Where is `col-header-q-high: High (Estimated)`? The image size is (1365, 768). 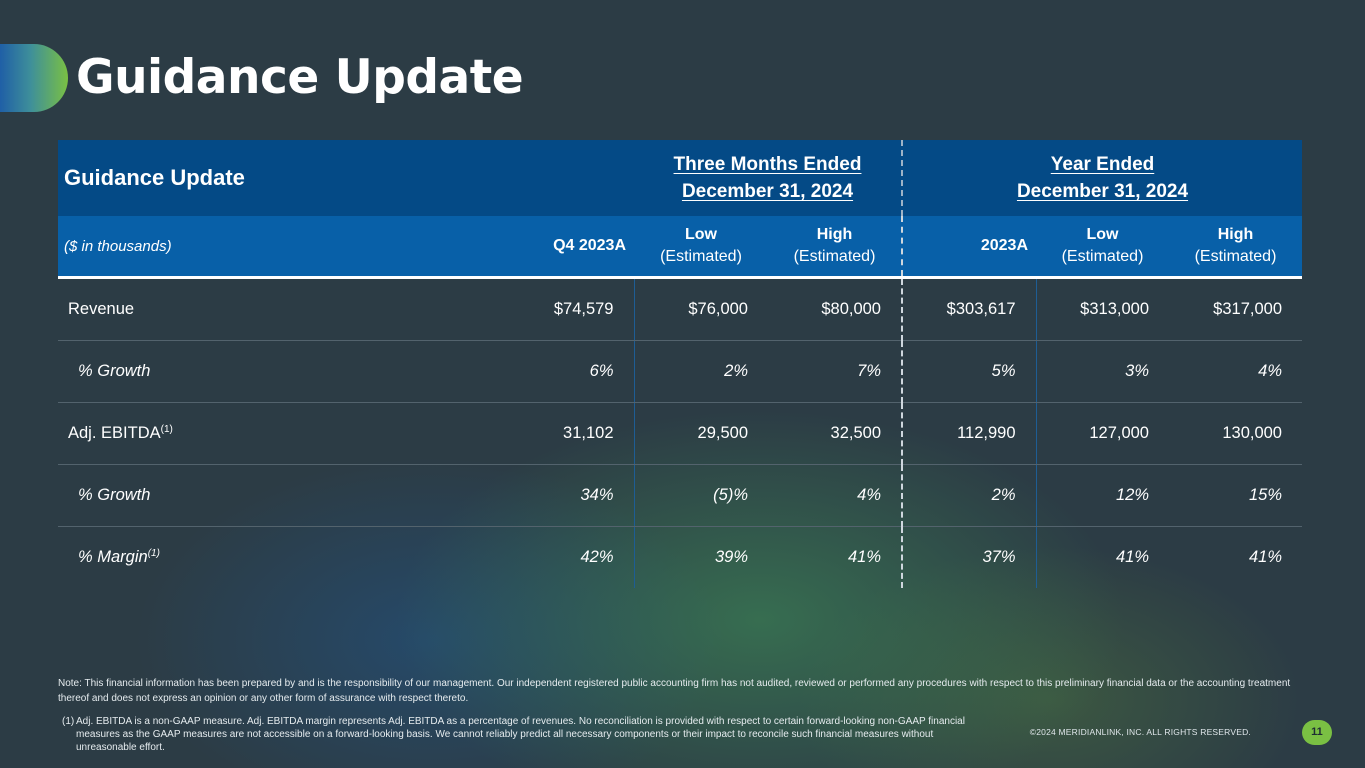 col-header-q-high: High (Estimated) is located at coordinates (835, 247).